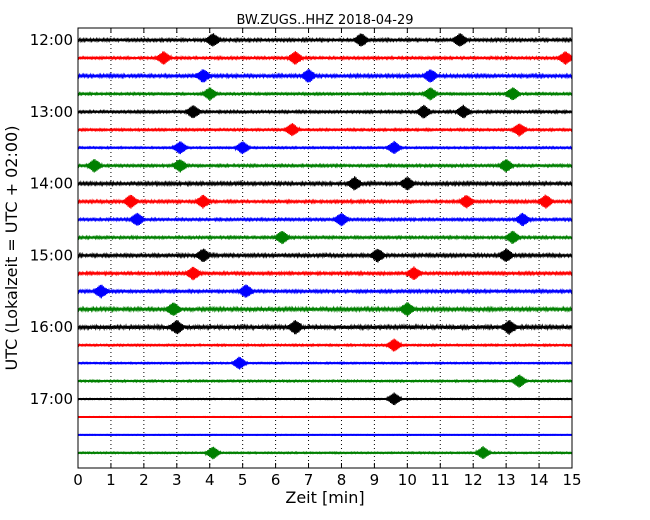  What do you see at coordinates (539, 480) in the screenshot?
I see `x-tick-label: 14` at bounding box center [539, 480].